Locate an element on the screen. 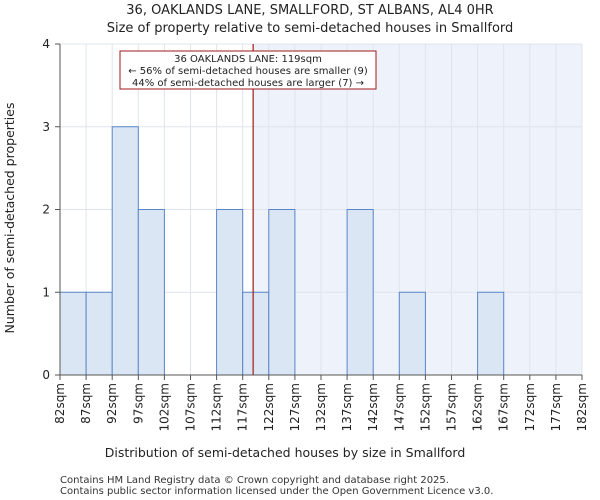 This screenshot has width=600, height=500. x-tick-label: 122sqm is located at coordinates (269, 407).